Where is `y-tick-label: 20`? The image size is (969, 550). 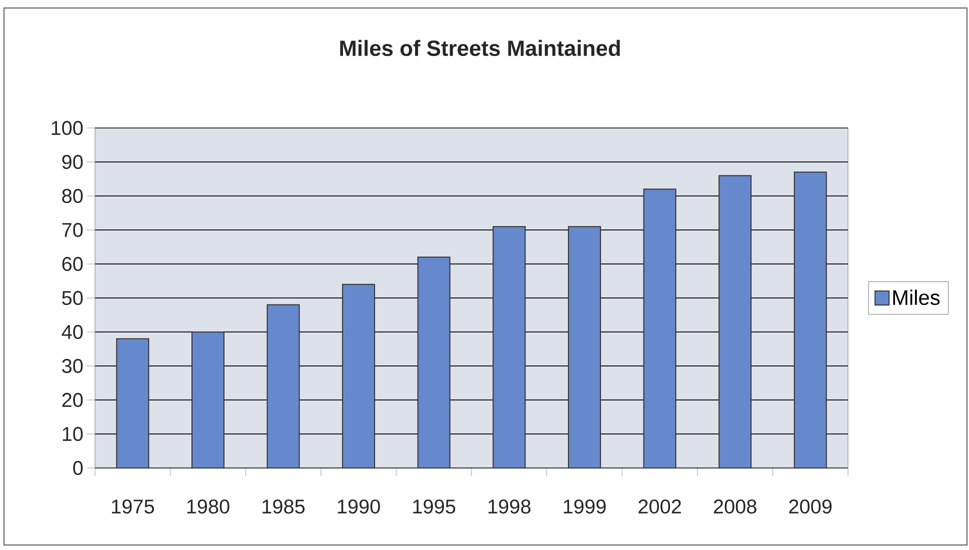
y-tick-label: 20 is located at coordinates (72, 400).